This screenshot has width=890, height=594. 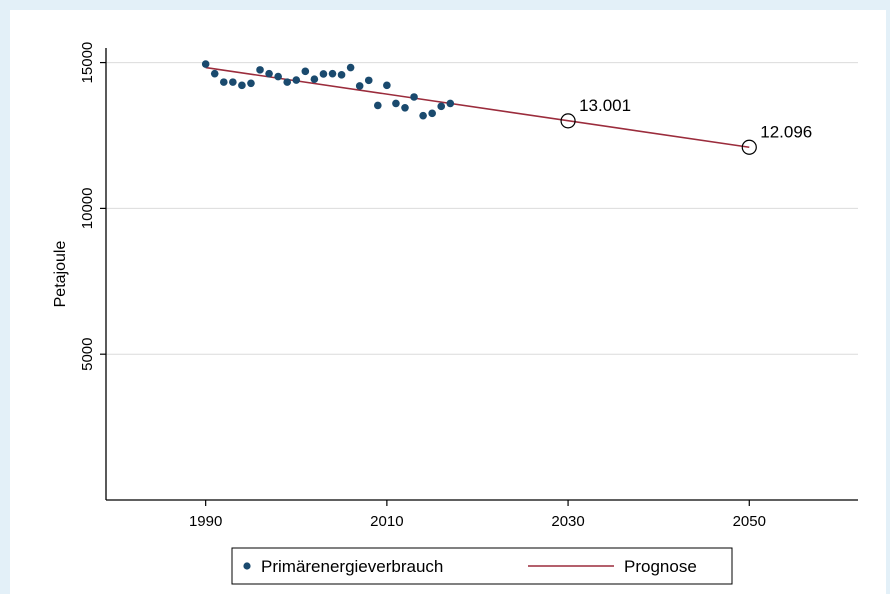 I want to click on y-ticks: 5000 10000 15000, so click(x=92, y=206).